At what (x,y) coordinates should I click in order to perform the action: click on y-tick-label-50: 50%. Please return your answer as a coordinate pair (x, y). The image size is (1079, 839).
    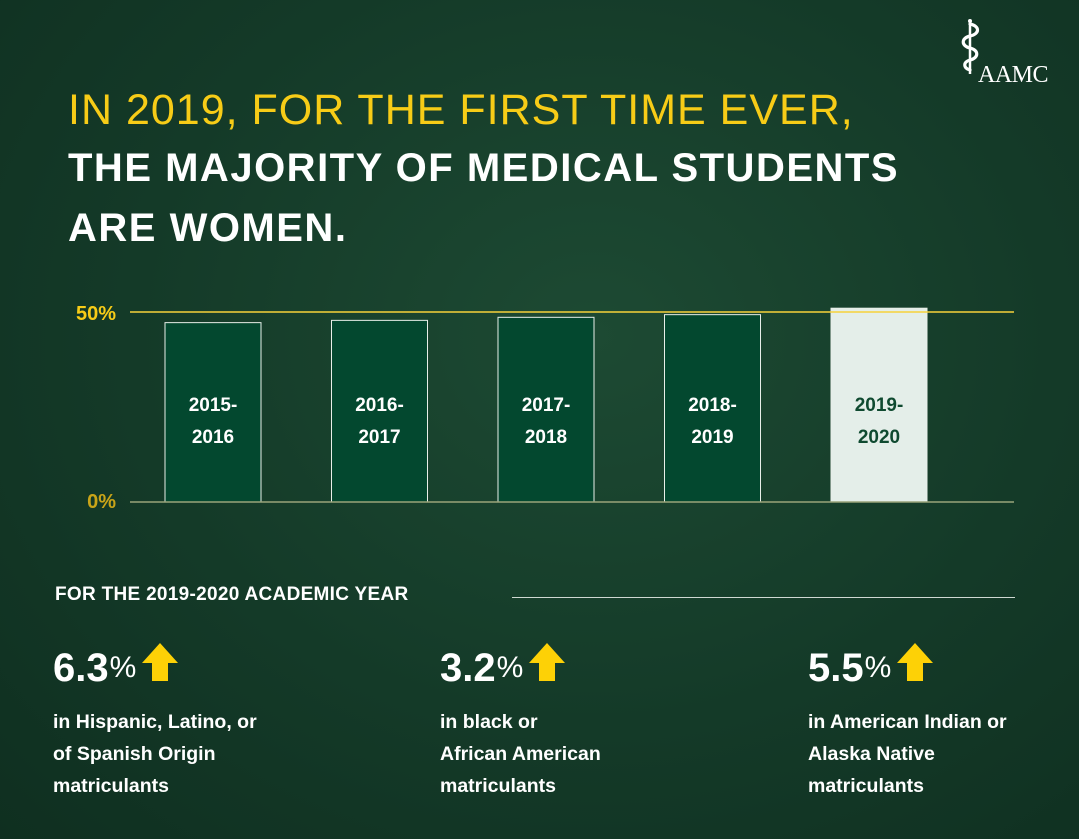
    Looking at the image, I should click on (96, 314).